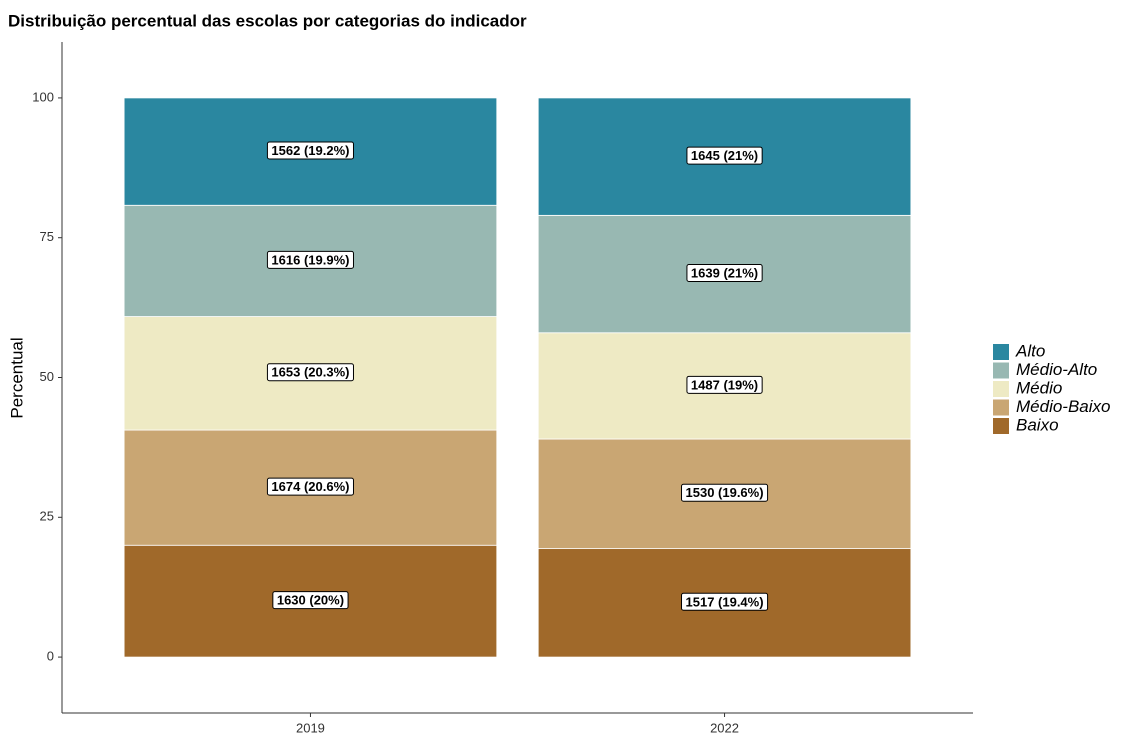  I want to click on data-label-text: 1674 (20.6%), so click(310, 486).